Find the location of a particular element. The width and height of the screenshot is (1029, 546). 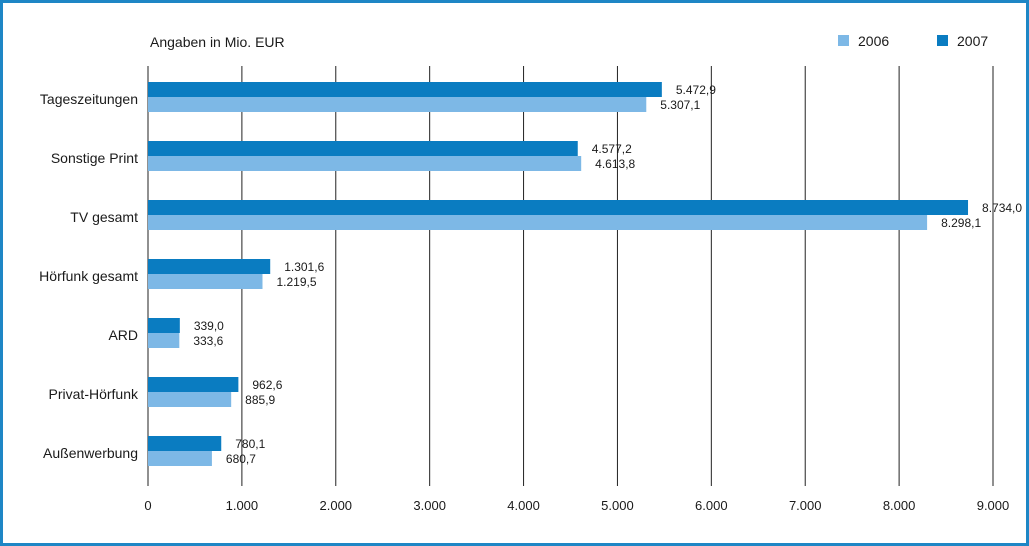

chart-subtitle: Angaben in Mio. EUR is located at coordinates (217, 42).